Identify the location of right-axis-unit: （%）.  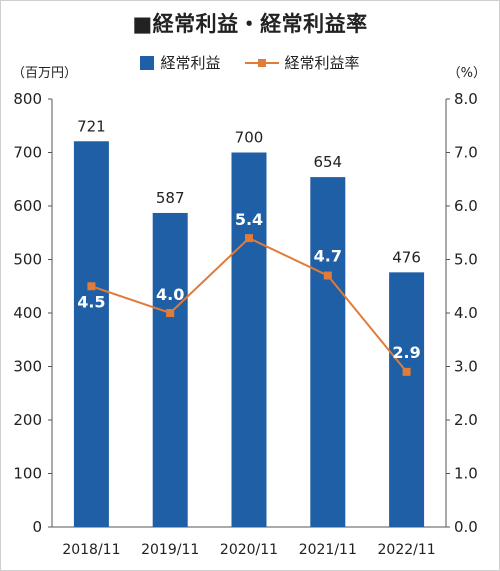
(466, 73).